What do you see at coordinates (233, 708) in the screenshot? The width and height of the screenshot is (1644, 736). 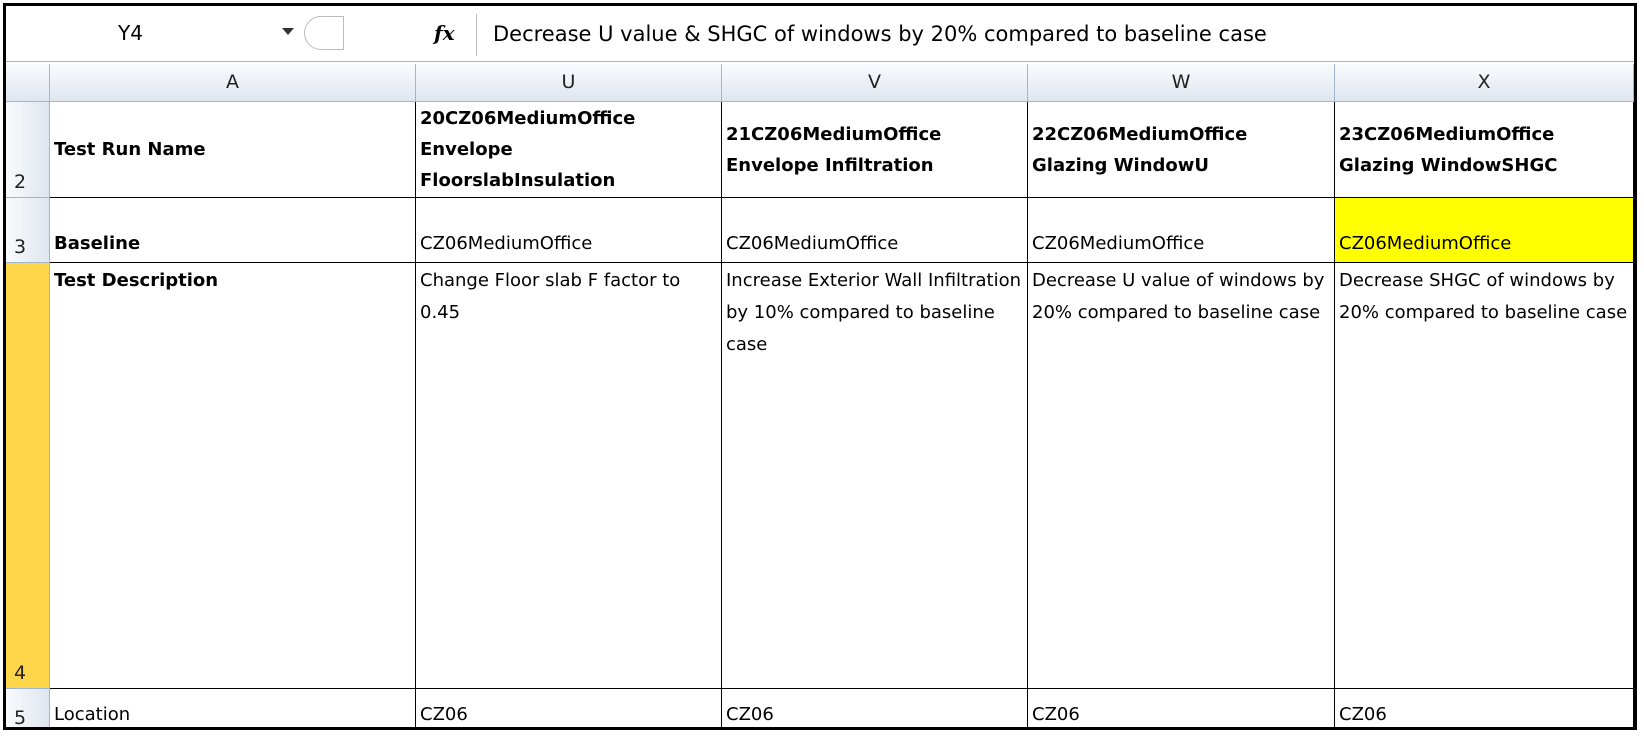 I see `cell: Location` at bounding box center [233, 708].